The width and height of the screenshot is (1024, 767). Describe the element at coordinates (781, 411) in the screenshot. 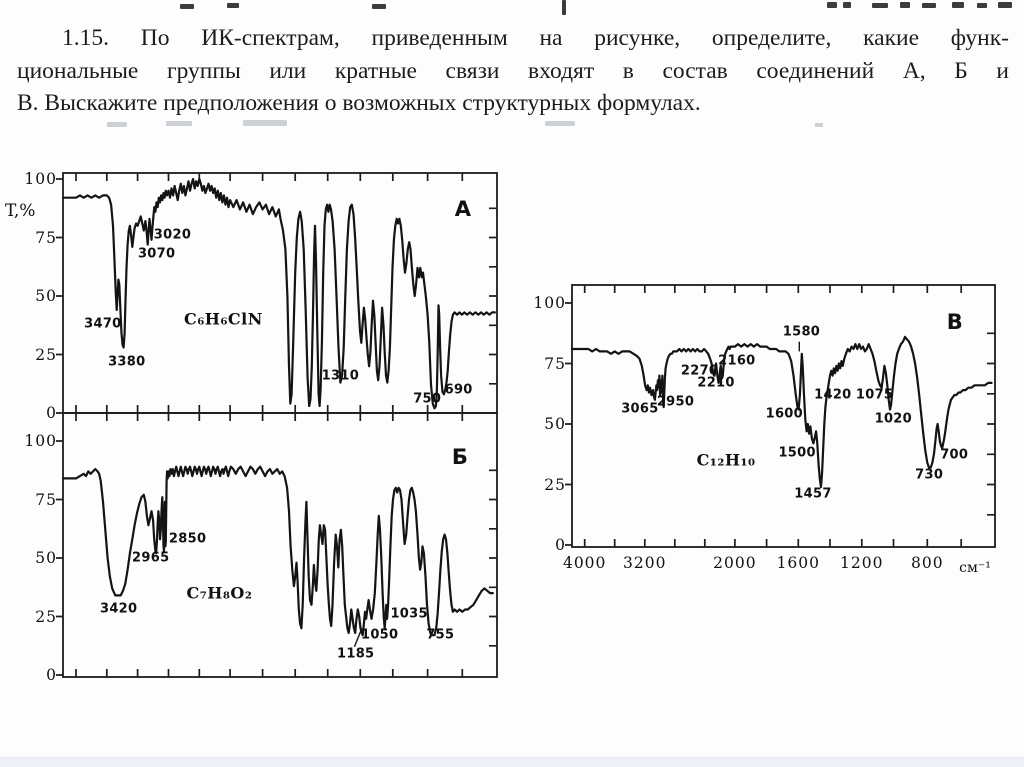

I see `spectrum-trace-V` at that location.